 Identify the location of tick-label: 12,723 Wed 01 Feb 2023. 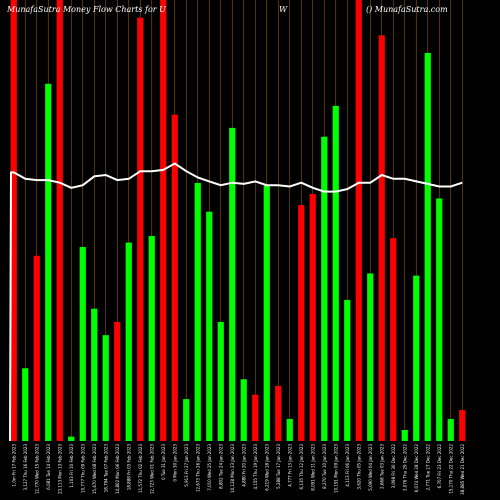
(151, 469).